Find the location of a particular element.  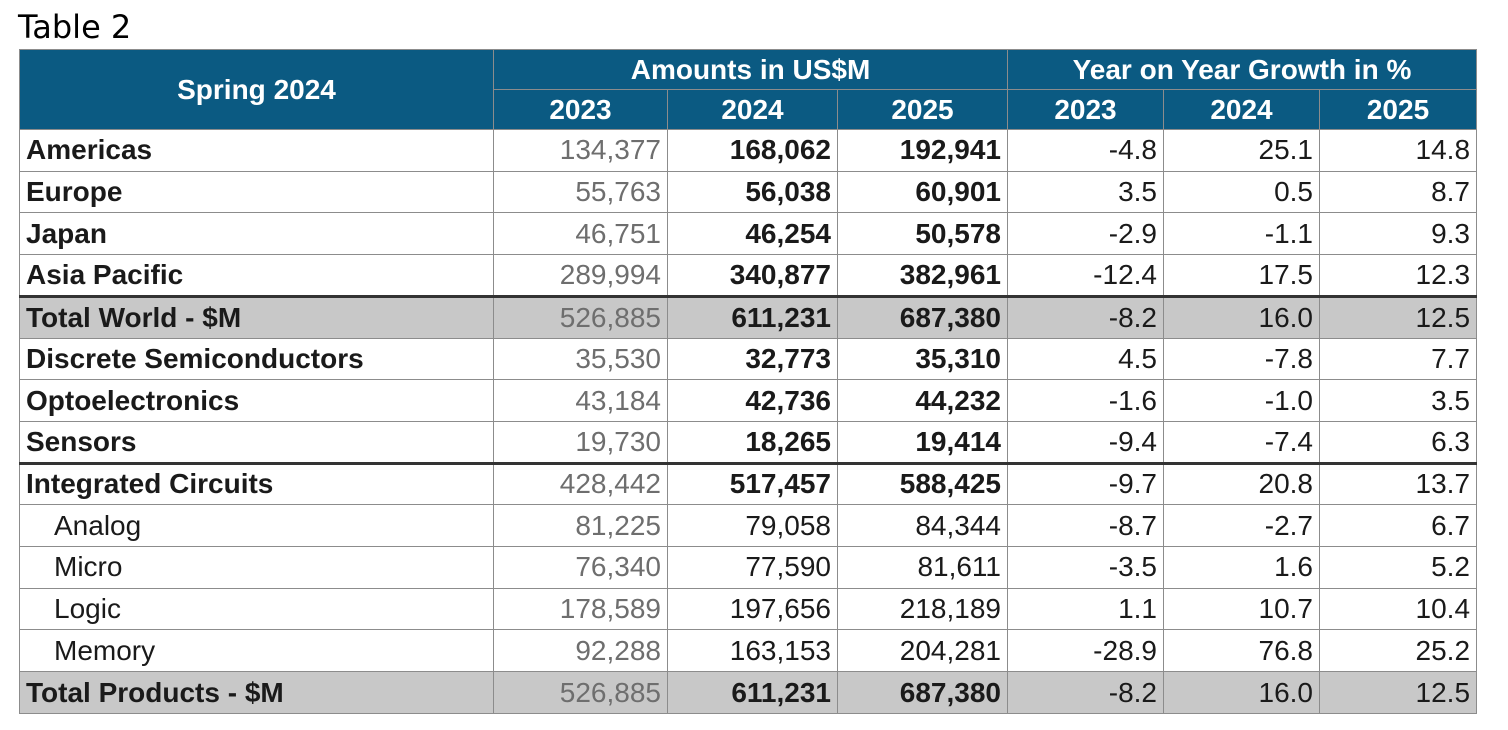

value-cell: 25.1 is located at coordinates (1241, 150).